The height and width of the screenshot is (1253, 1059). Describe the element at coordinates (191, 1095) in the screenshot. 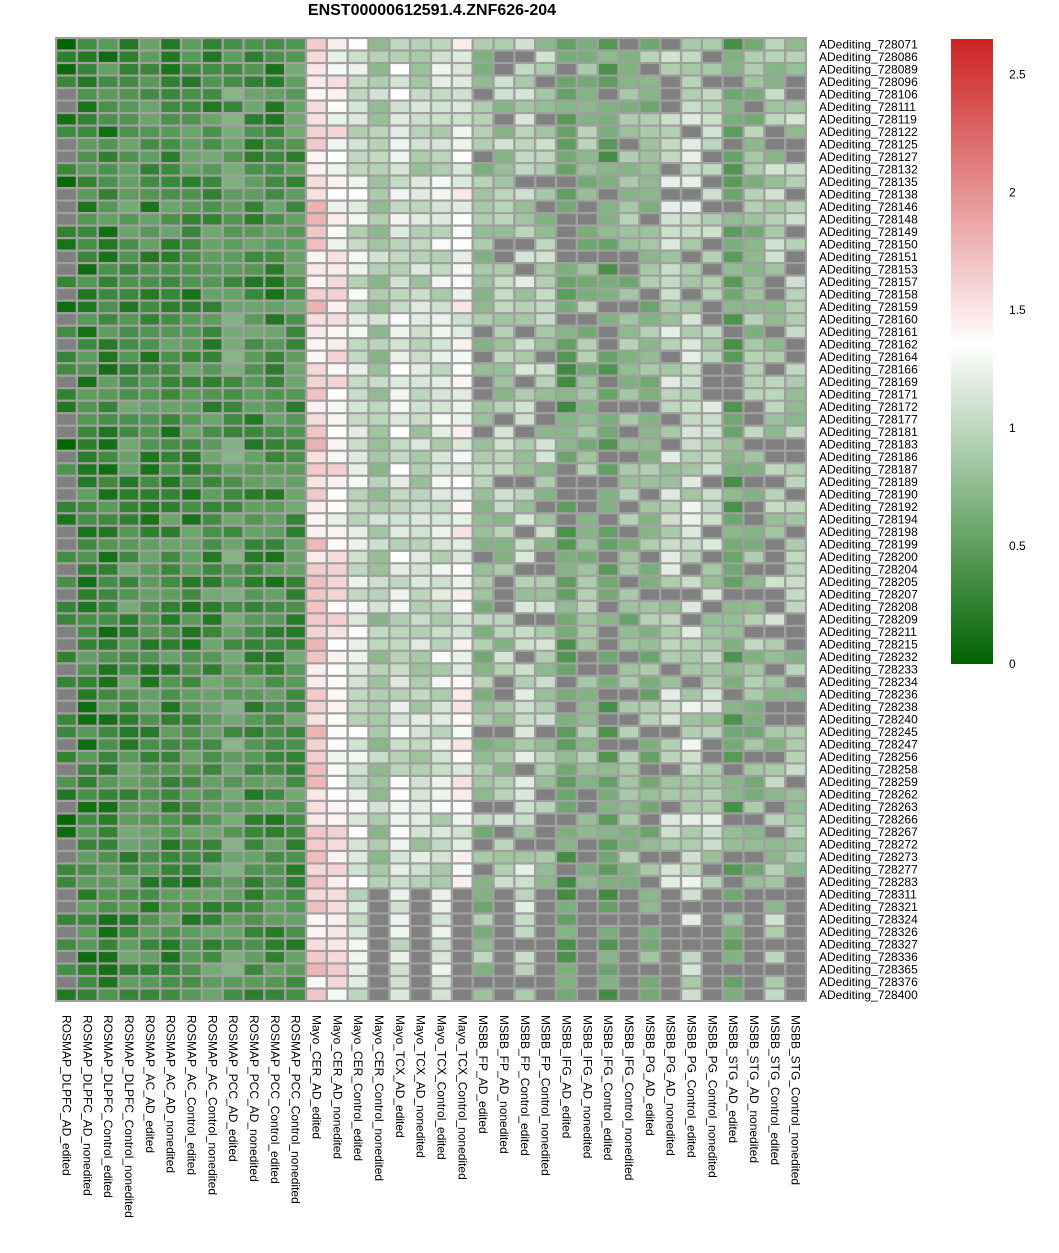

I see `column-label: ROSMAP_AC_Control_edited` at that location.